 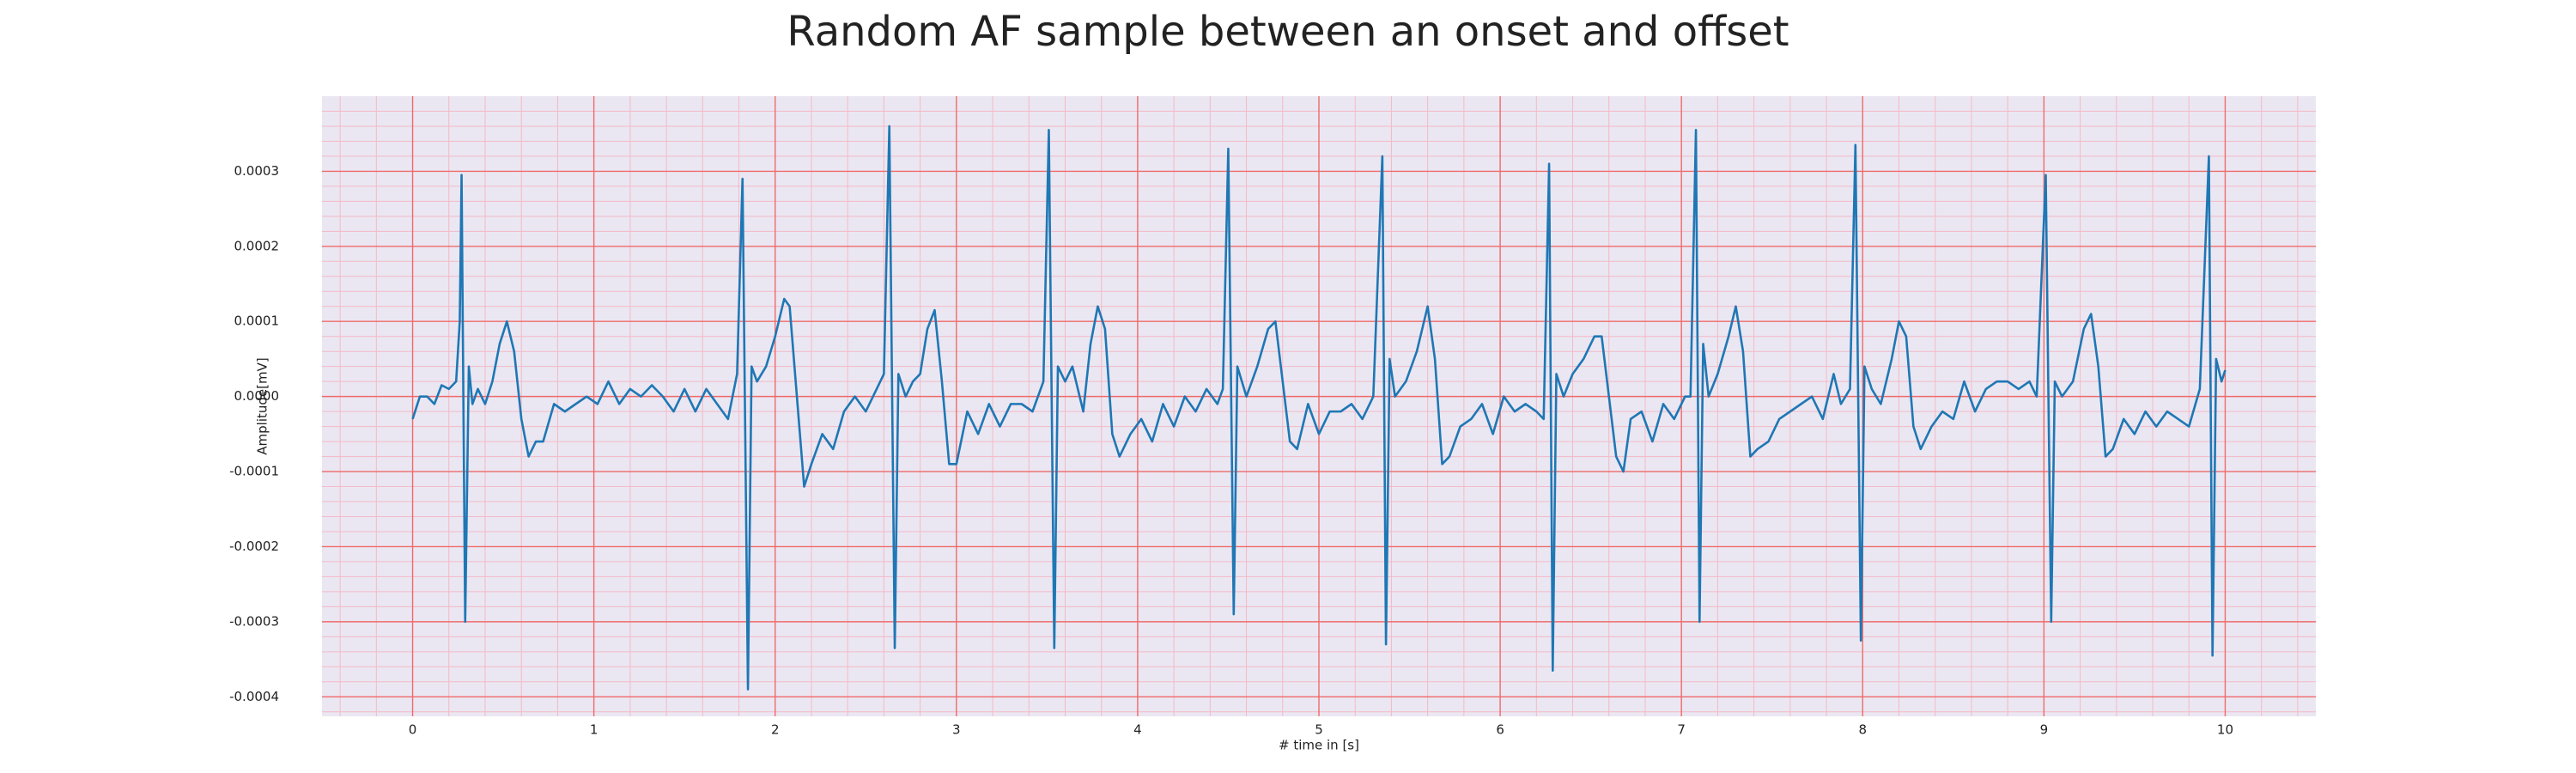 What do you see at coordinates (254, 696) in the screenshot?
I see `y-tick-label: -0.0004` at bounding box center [254, 696].